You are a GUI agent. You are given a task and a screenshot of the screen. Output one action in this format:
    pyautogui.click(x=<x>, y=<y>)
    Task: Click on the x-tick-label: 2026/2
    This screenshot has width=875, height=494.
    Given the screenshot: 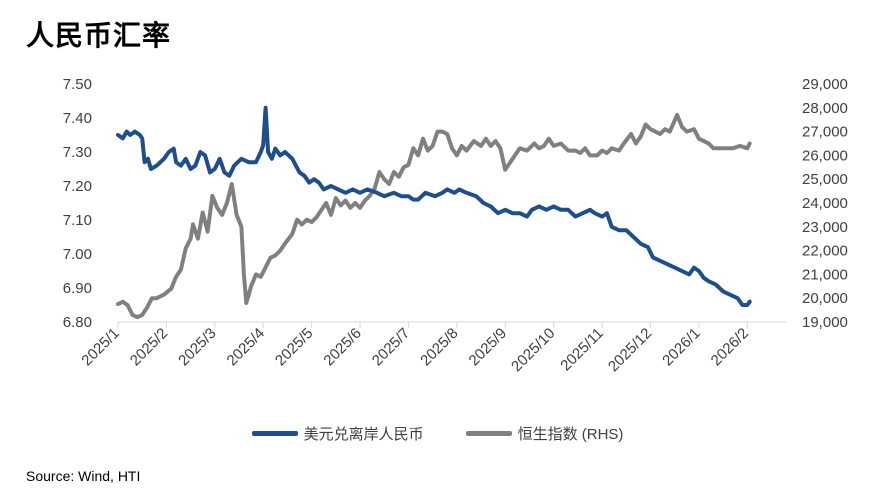 What is the action you would take?
    pyautogui.click(x=730, y=347)
    